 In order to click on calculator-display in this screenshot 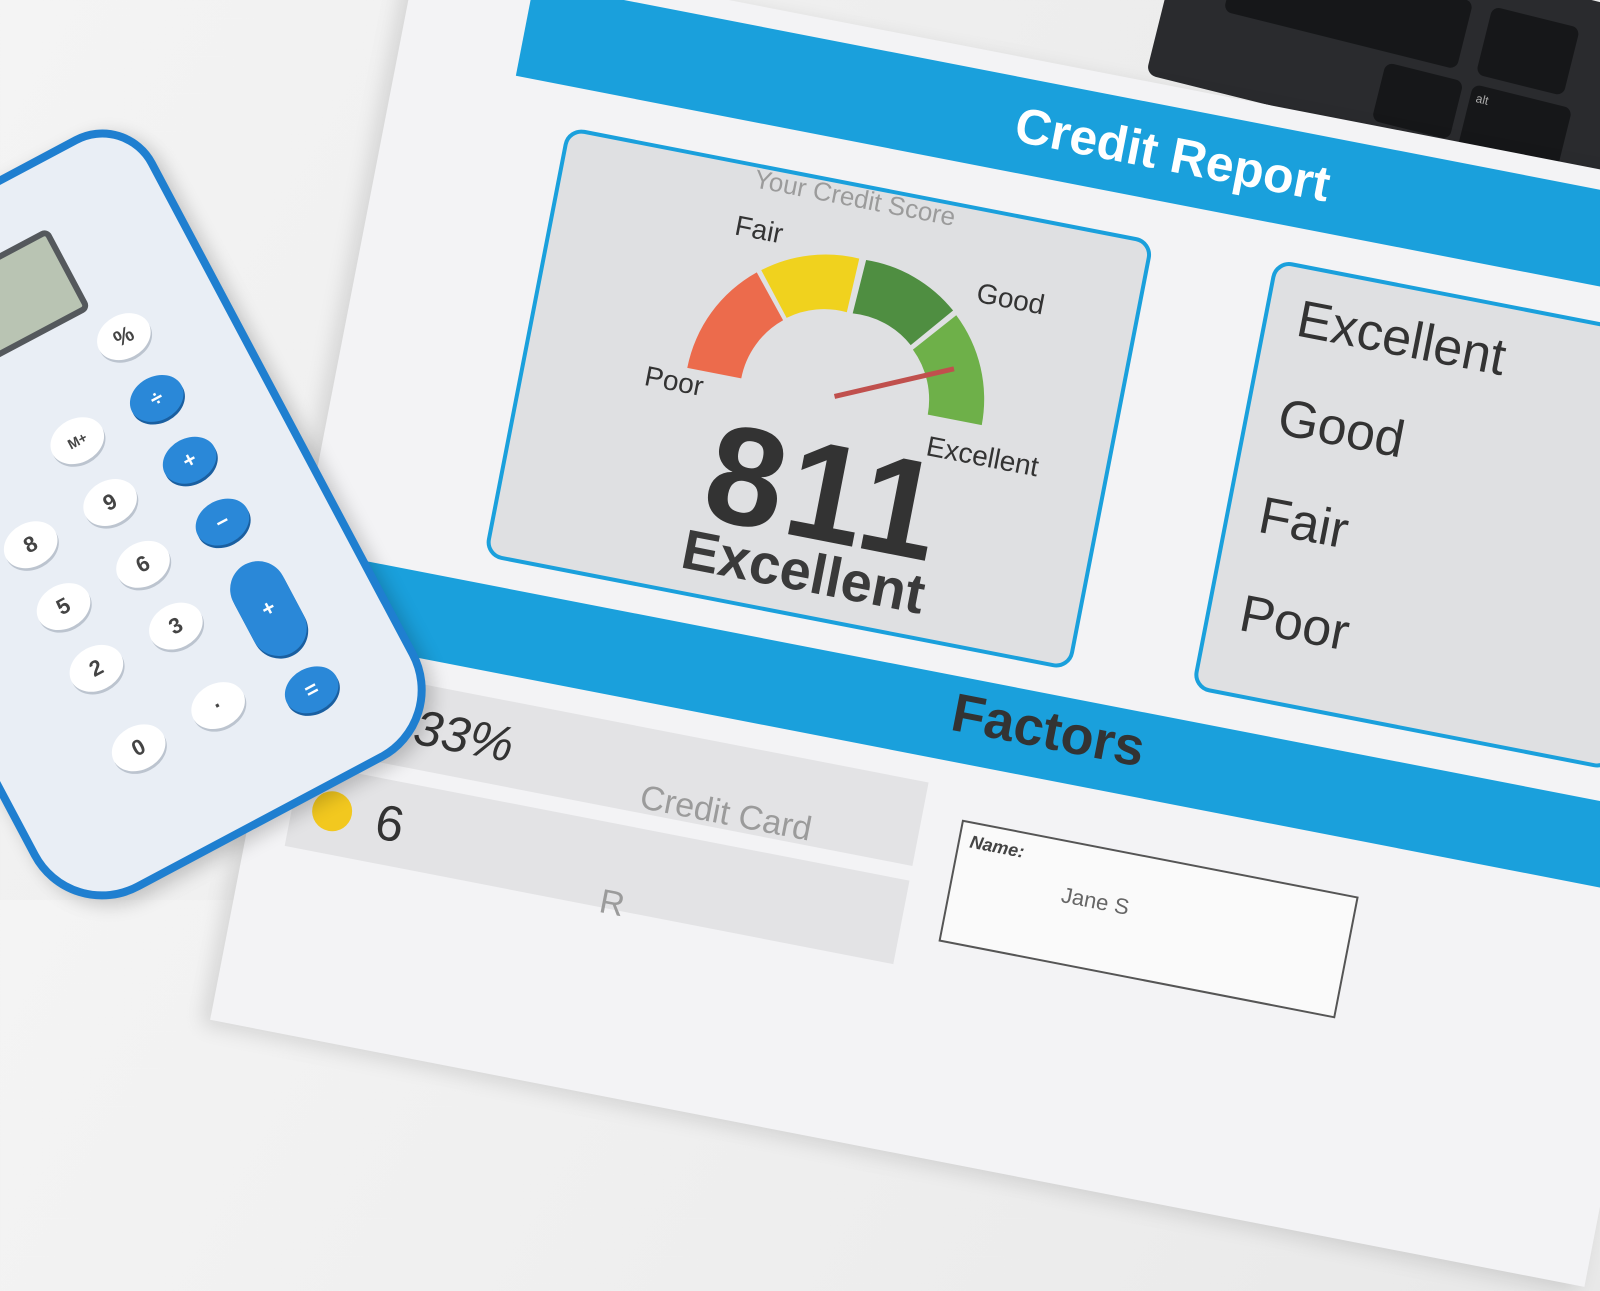, I will do `click(45, 313)`.